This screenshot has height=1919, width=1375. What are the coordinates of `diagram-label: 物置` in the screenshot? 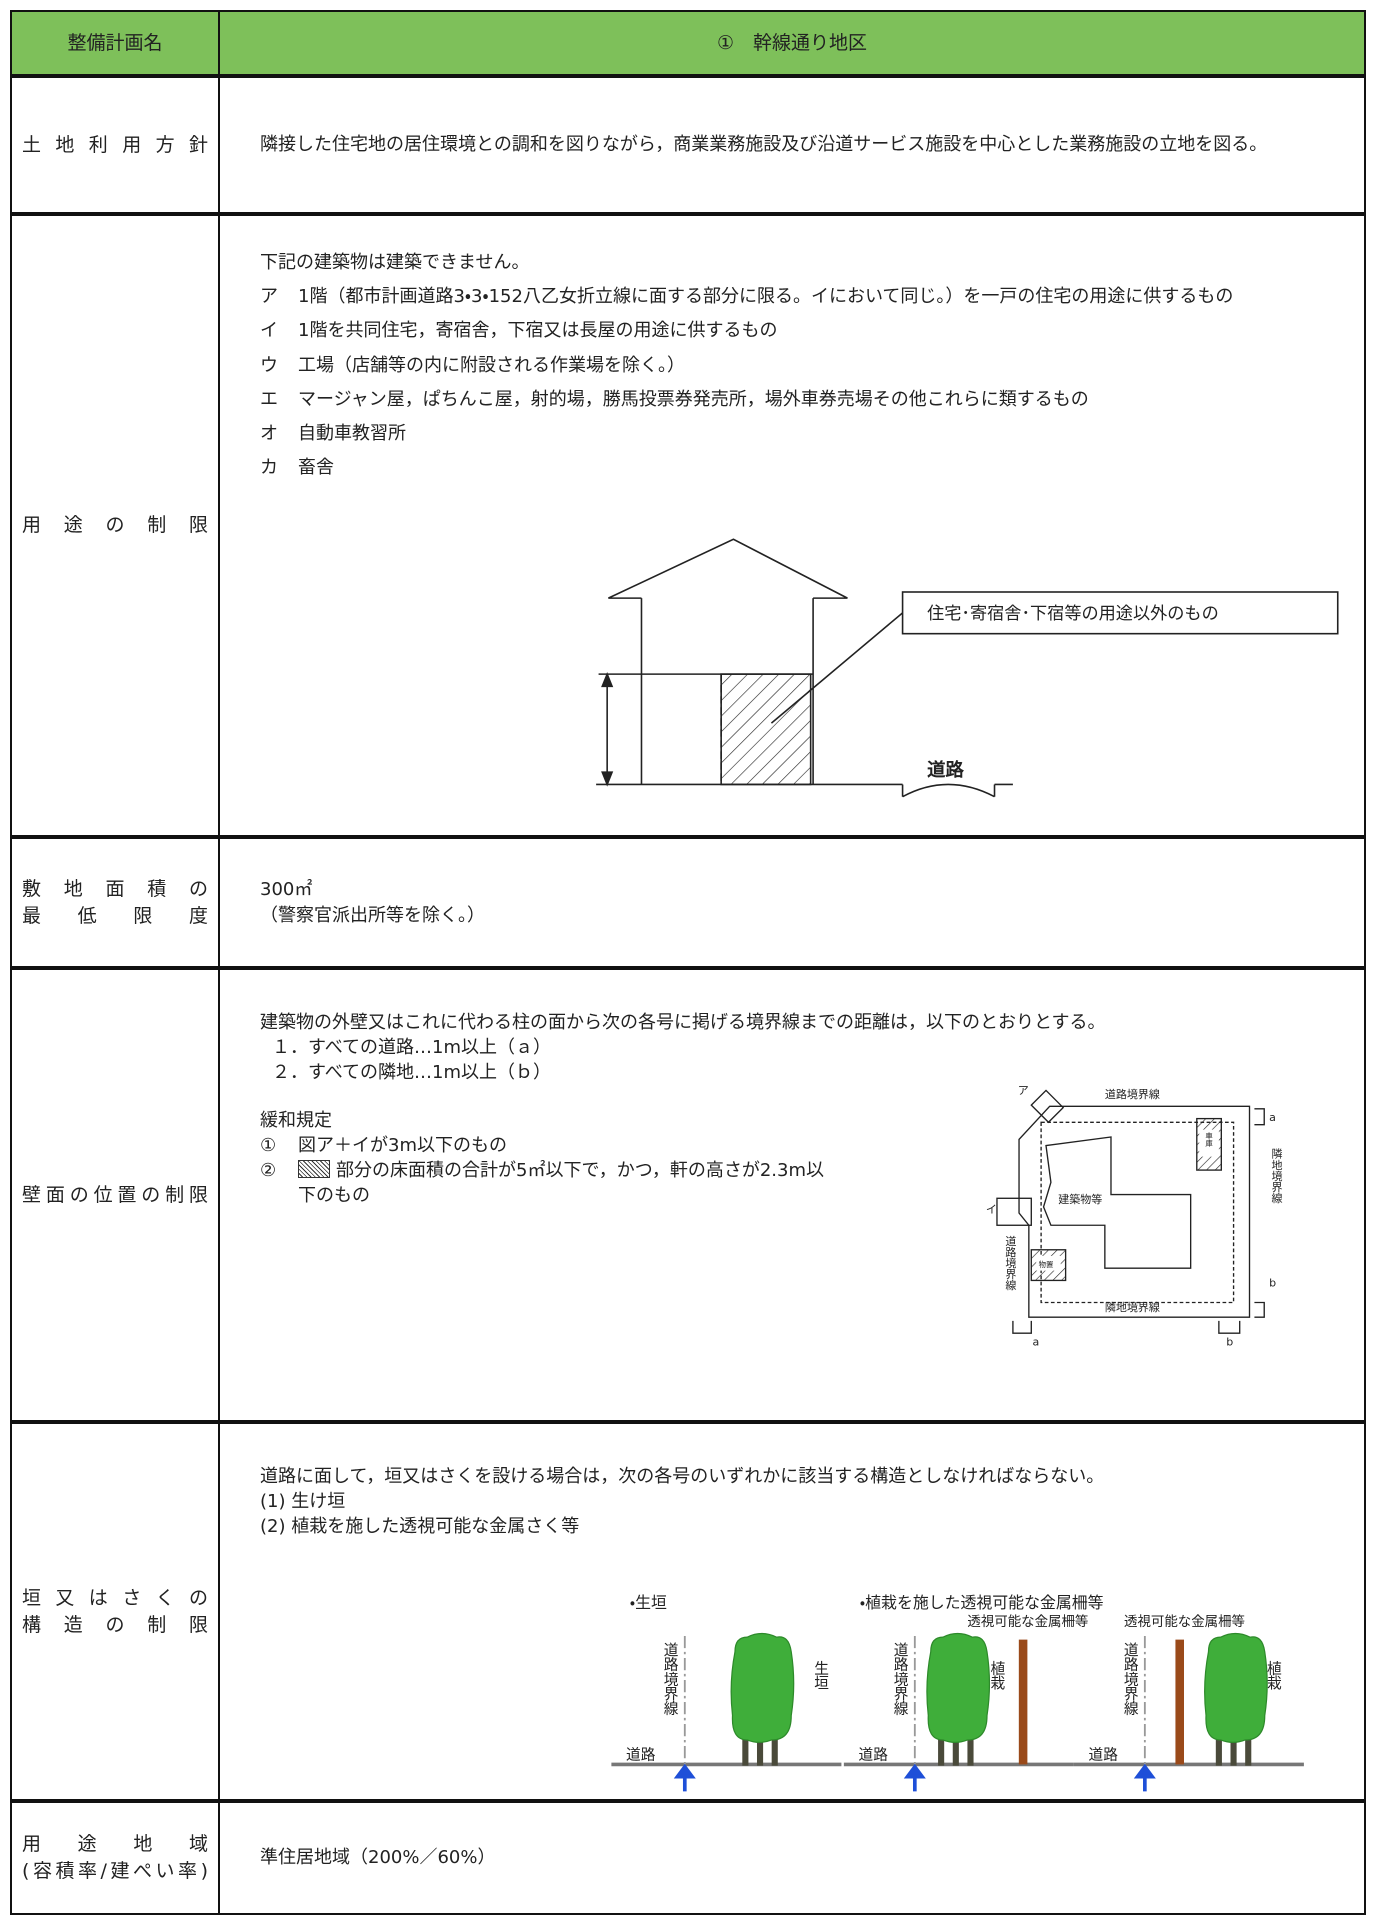 It's located at (1046, 1264).